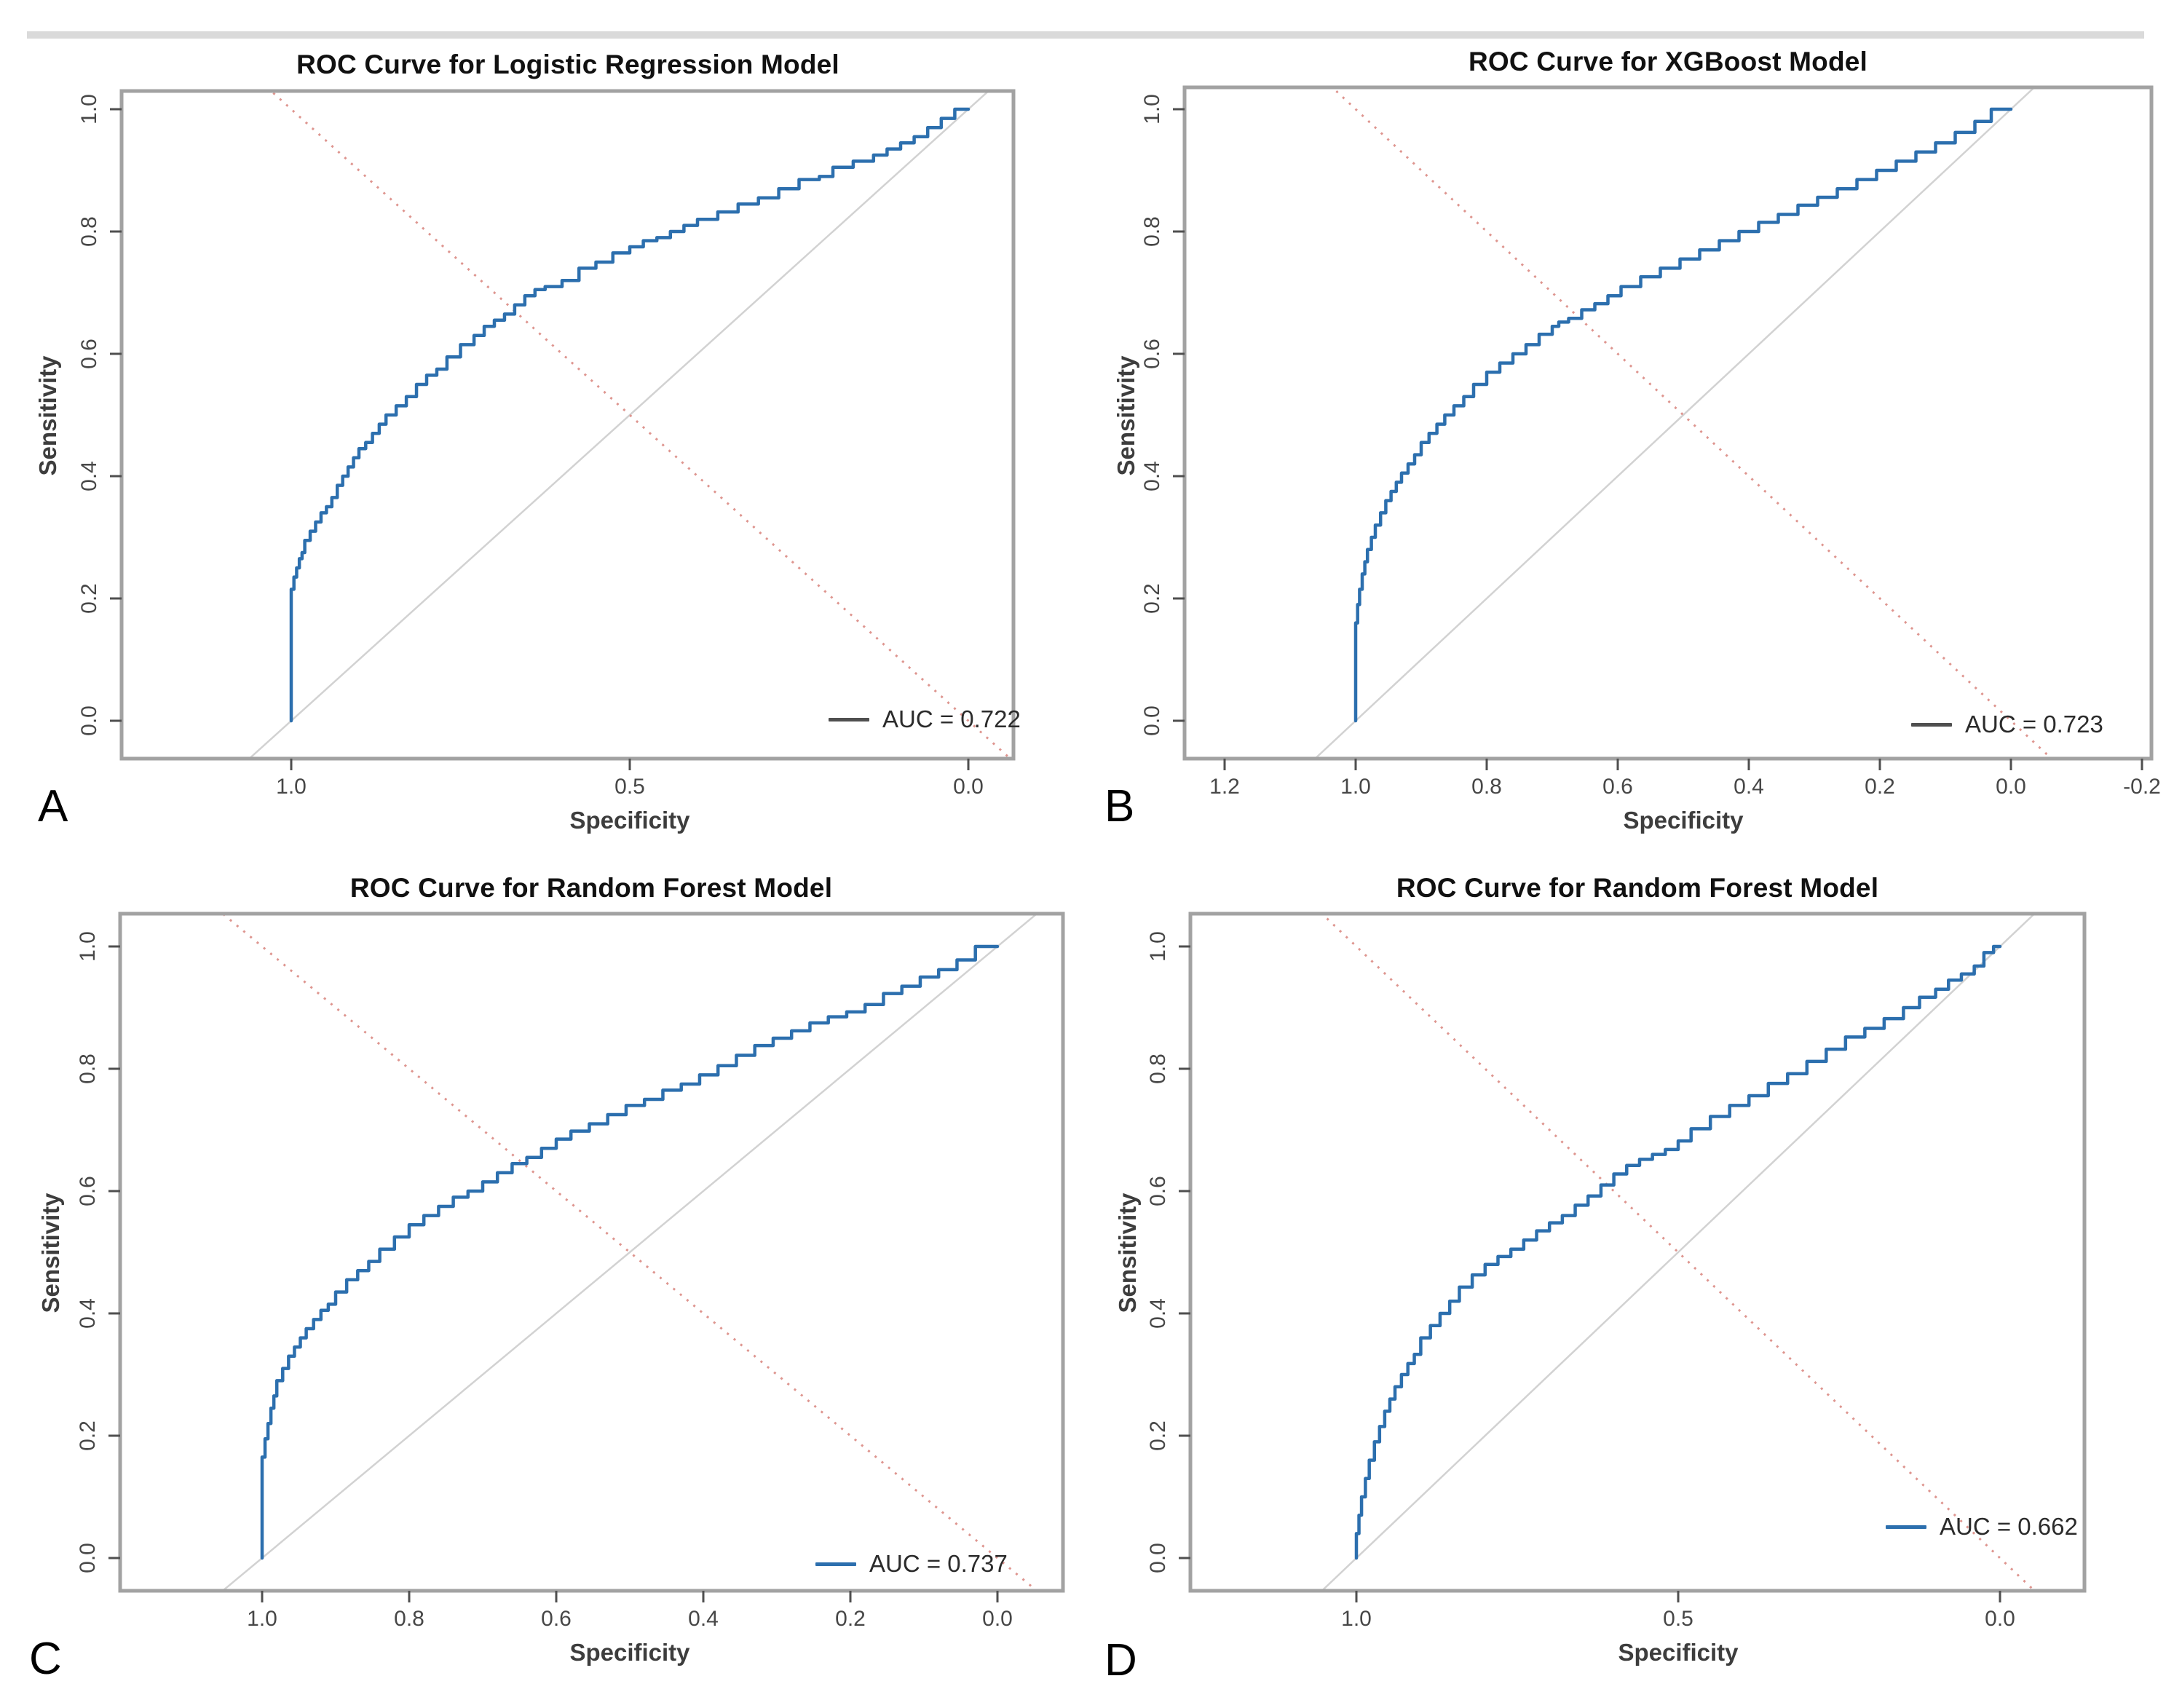 The width and height of the screenshot is (2166, 1708). I want to click on auc-legend: AUC = 0.662, so click(1982, 1527).